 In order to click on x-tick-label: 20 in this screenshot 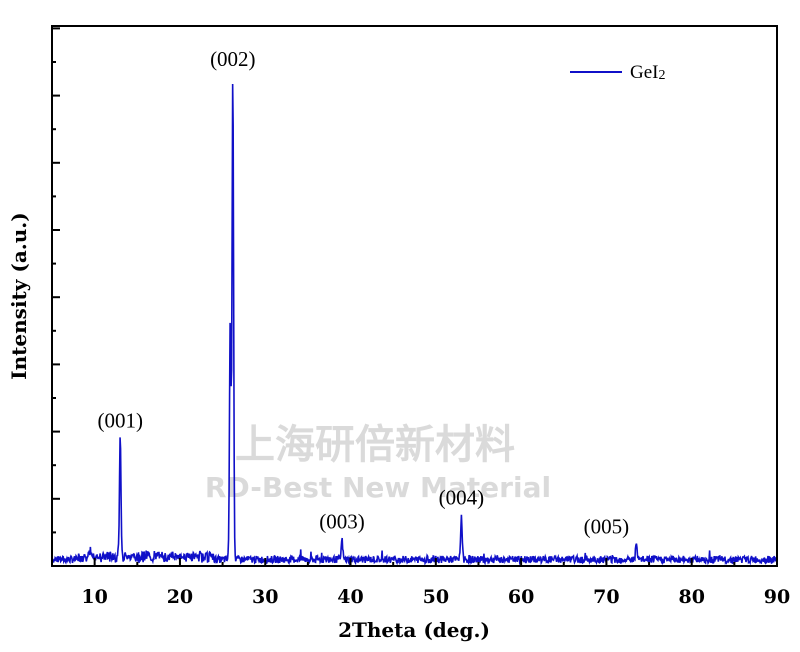, I will do `click(180, 597)`.